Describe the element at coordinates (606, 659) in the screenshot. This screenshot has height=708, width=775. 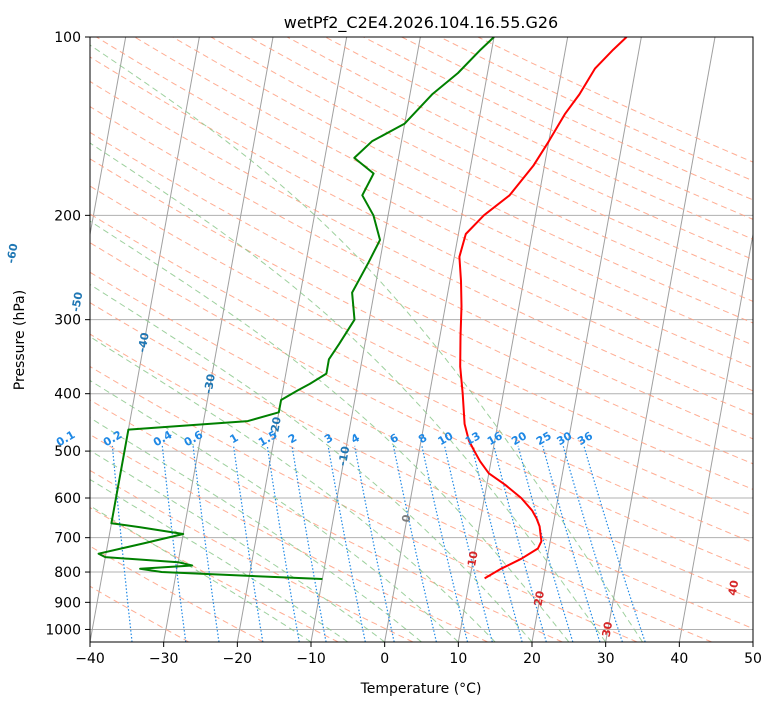
I see `x-tick-label: 30` at that location.